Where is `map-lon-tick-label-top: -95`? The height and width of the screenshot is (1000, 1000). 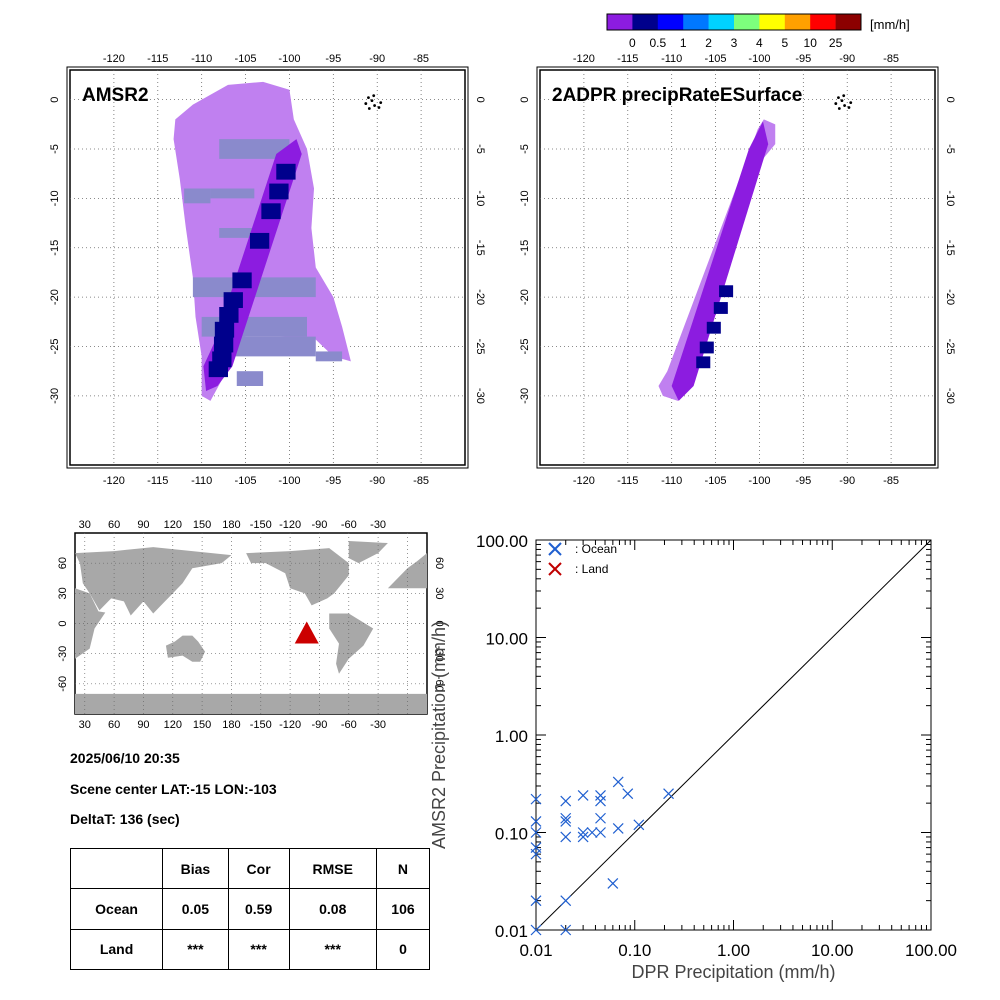
map-lon-tick-label-top: -95 is located at coordinates (333, 59).